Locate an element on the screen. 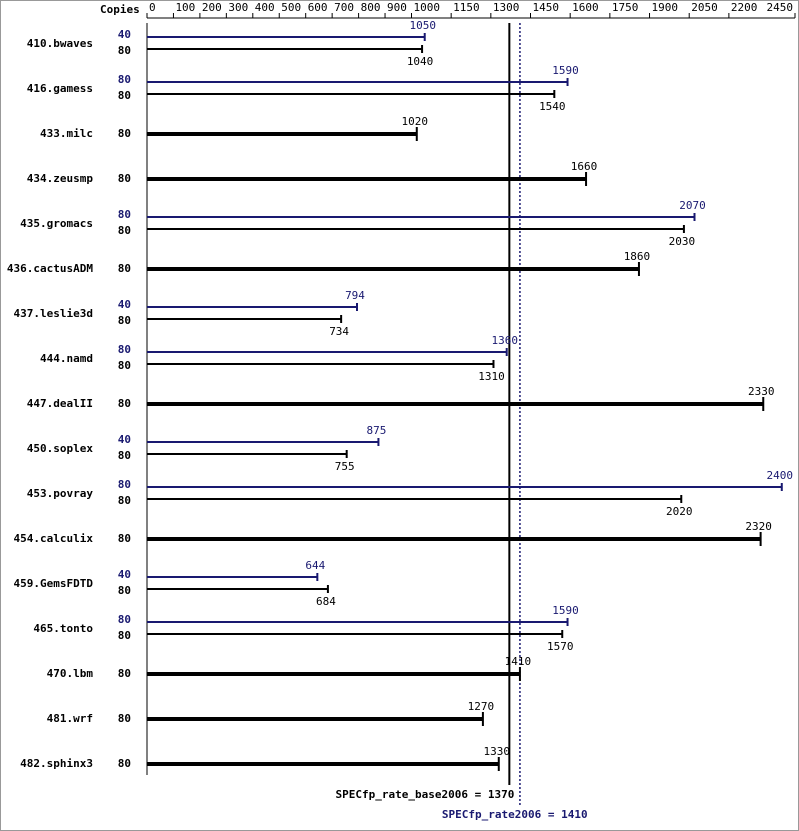  value-label: 2330 is located at coordinates (761, 391).